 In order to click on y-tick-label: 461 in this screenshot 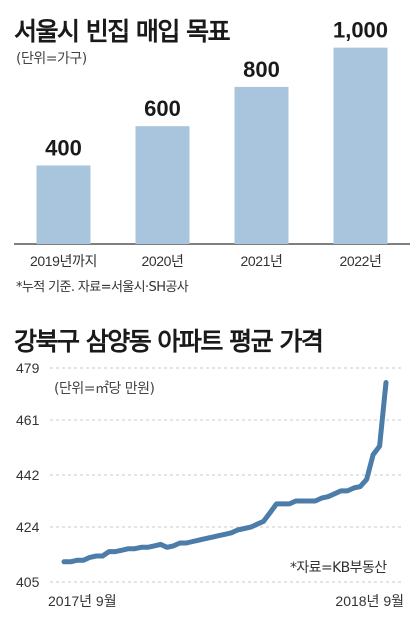, I will do `click(28, 420)`.